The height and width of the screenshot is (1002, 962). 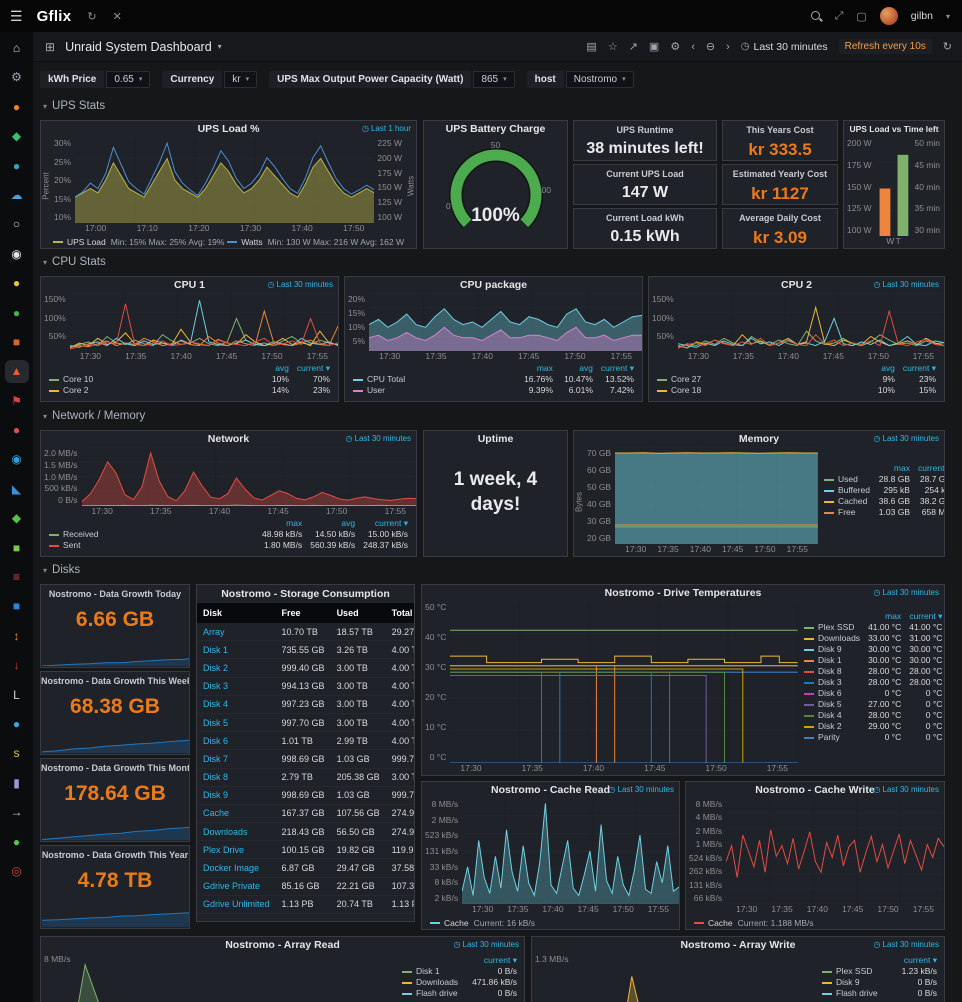 What do you see at coordinates (74, 262) in the screenshot?
I see `section-cpu-stats: ▾ CPU Stats` at bounding box center [74, 262].